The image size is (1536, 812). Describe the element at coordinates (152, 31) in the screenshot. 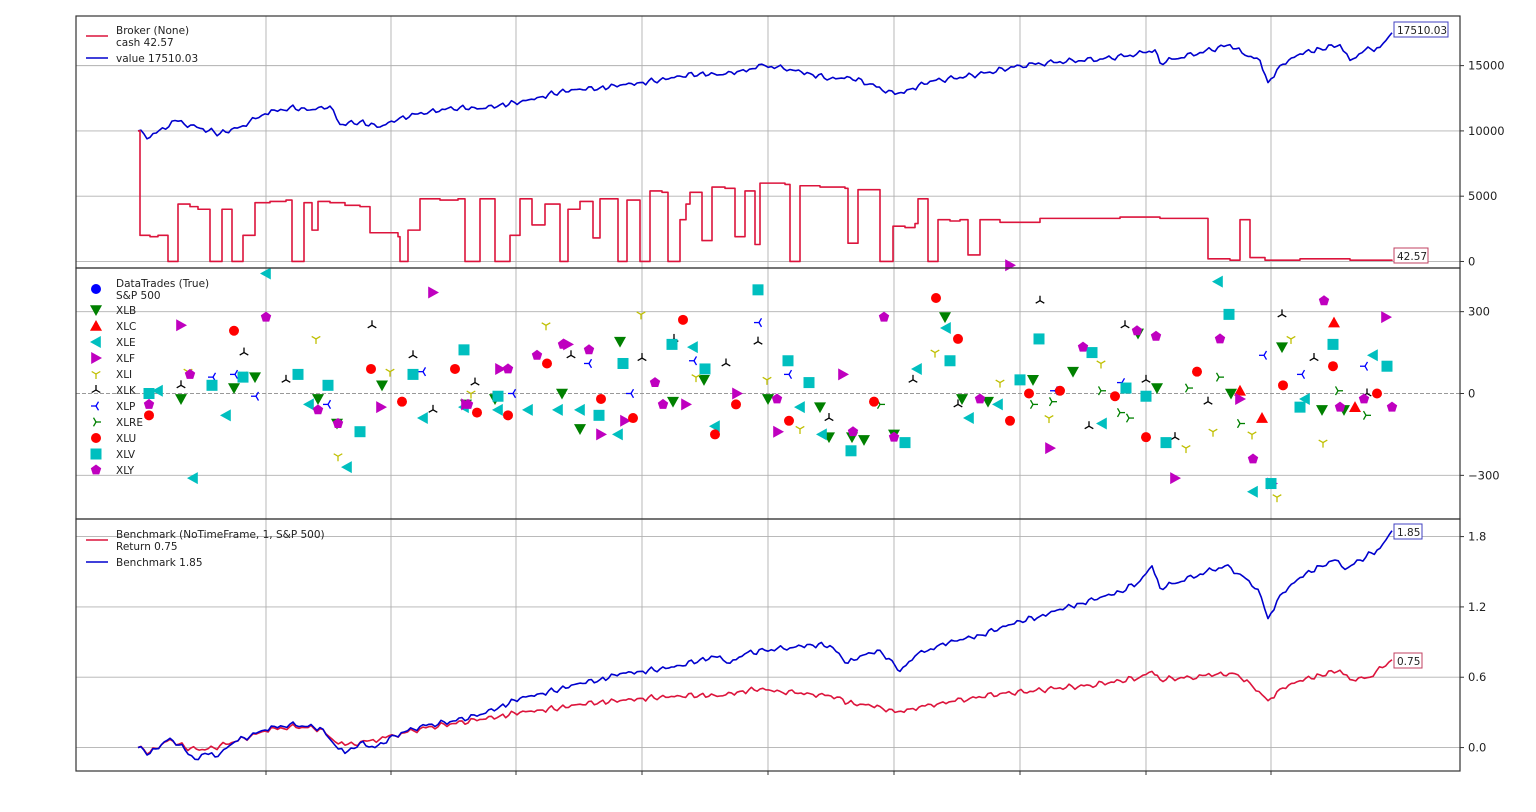

I see `legend-label-broker: Broker (None)` at that location.